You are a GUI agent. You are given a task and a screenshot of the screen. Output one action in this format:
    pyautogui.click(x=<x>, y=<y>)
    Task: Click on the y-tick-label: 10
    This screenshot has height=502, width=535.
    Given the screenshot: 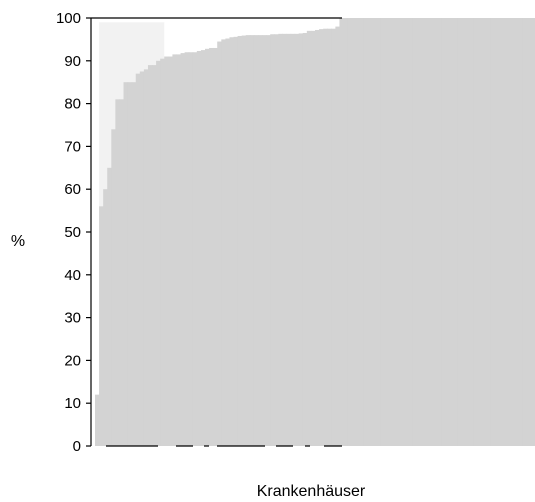 What is the action you would take?
    pyautogui.click(x=72, y=403)
    